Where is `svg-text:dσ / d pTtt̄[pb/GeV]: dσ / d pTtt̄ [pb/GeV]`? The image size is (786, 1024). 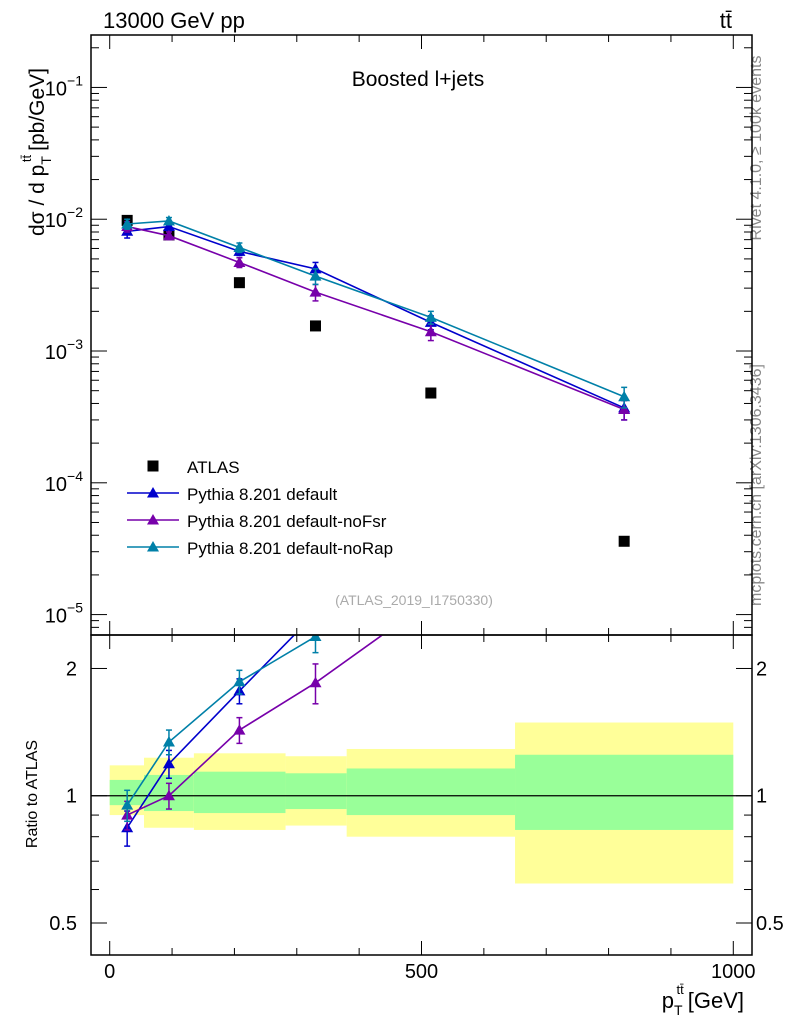 svg-text:dσ / d pTtt̄[pb/GeV]: dσ / d pTtt̄ [pb/GeV] is located at coordinates (36, 152).